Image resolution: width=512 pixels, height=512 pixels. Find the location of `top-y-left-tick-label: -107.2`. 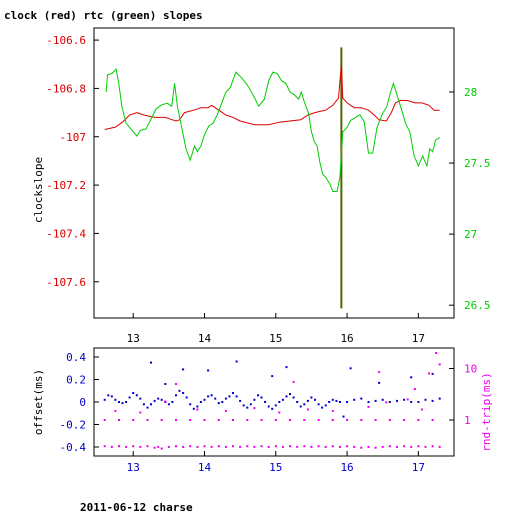

top-y-left-tick-label: -107.2 is located at coordinates (66, 185).